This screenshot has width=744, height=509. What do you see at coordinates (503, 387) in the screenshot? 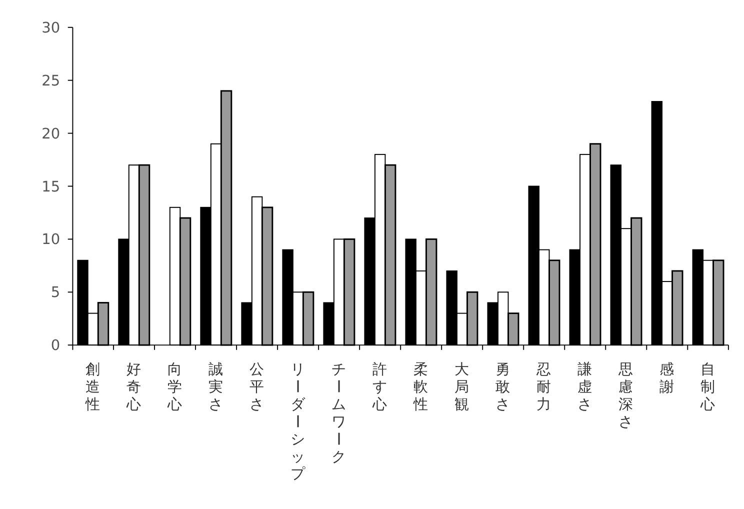
I see `x-tick-label: 勇敢さ` at bounding box center [503, 387].